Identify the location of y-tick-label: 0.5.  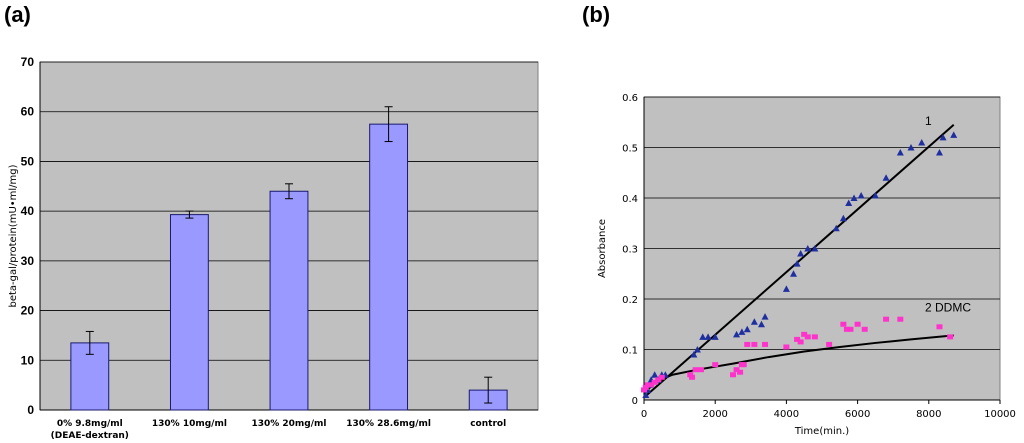
(630, 149).